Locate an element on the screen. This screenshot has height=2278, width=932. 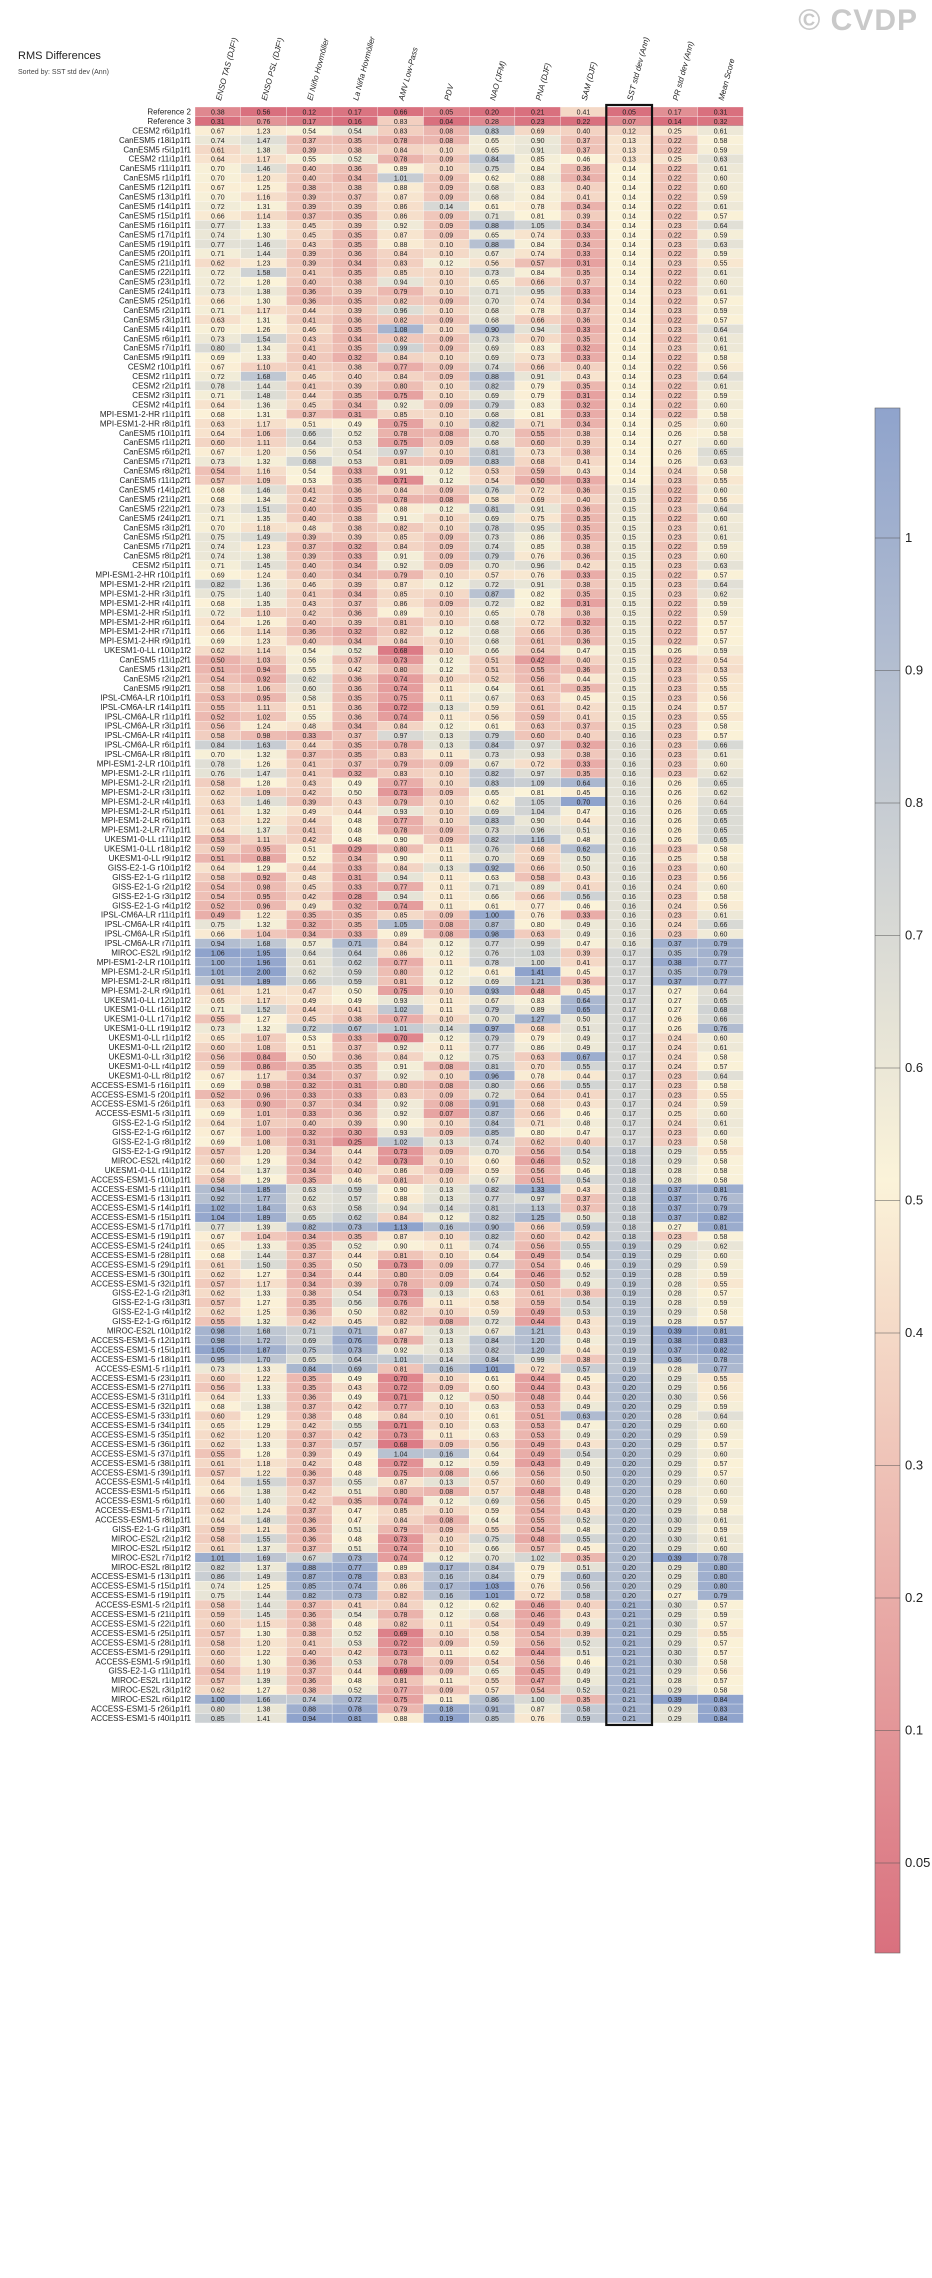
cell-value: 0.76 is located at coordinates (218, 774).